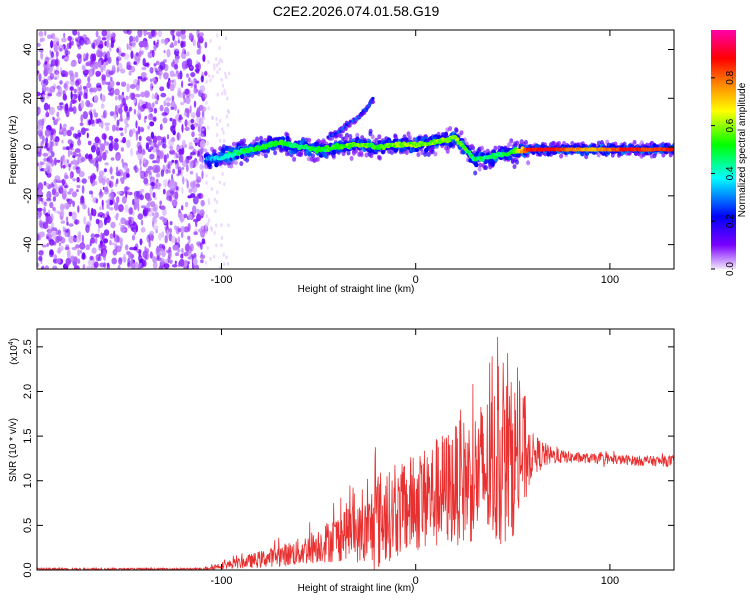 The width and height of the screenshot is (750, 600). What do you see at coordinates (506, 158) in the screenshot?
I see `spectral-band-point` at bounding box center [506, 158].